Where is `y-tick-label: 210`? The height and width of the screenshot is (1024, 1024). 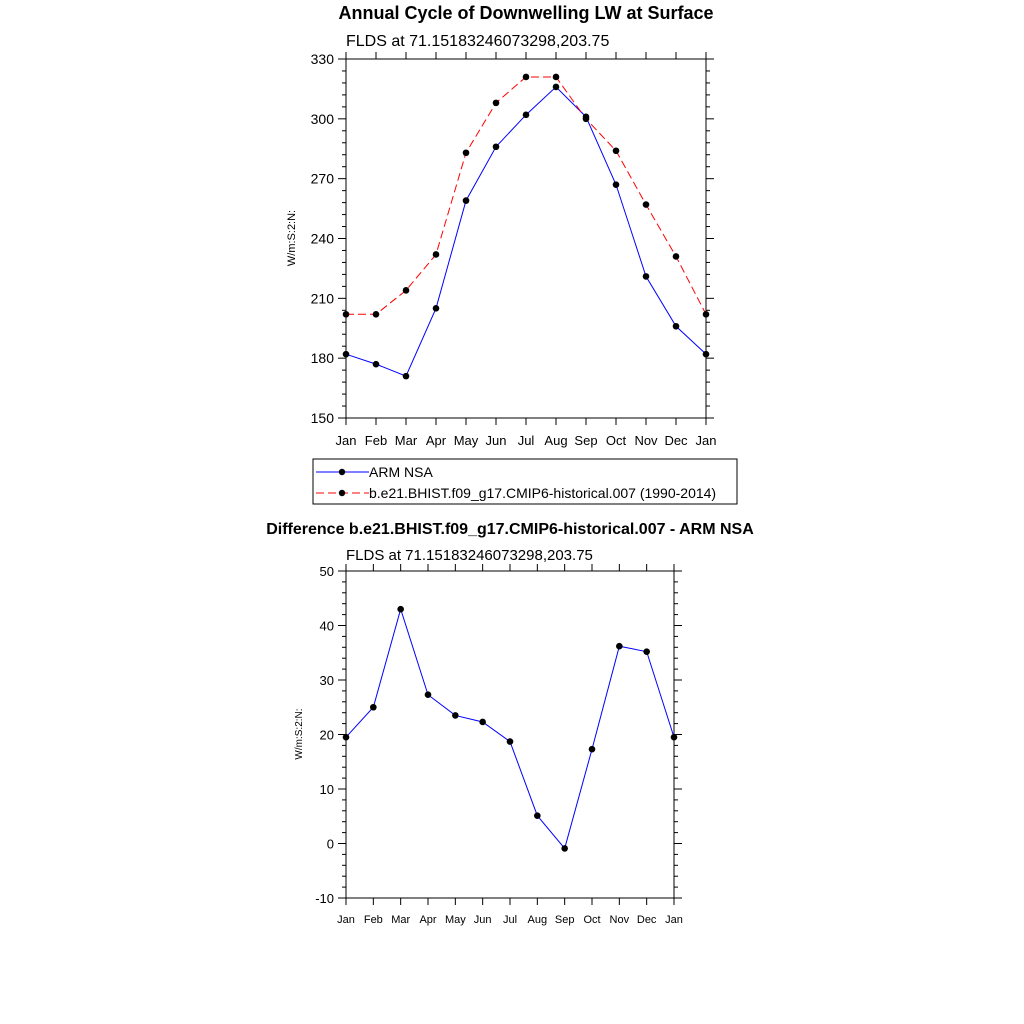 y-tick-label: 210 is located at coordinates (323, 298).